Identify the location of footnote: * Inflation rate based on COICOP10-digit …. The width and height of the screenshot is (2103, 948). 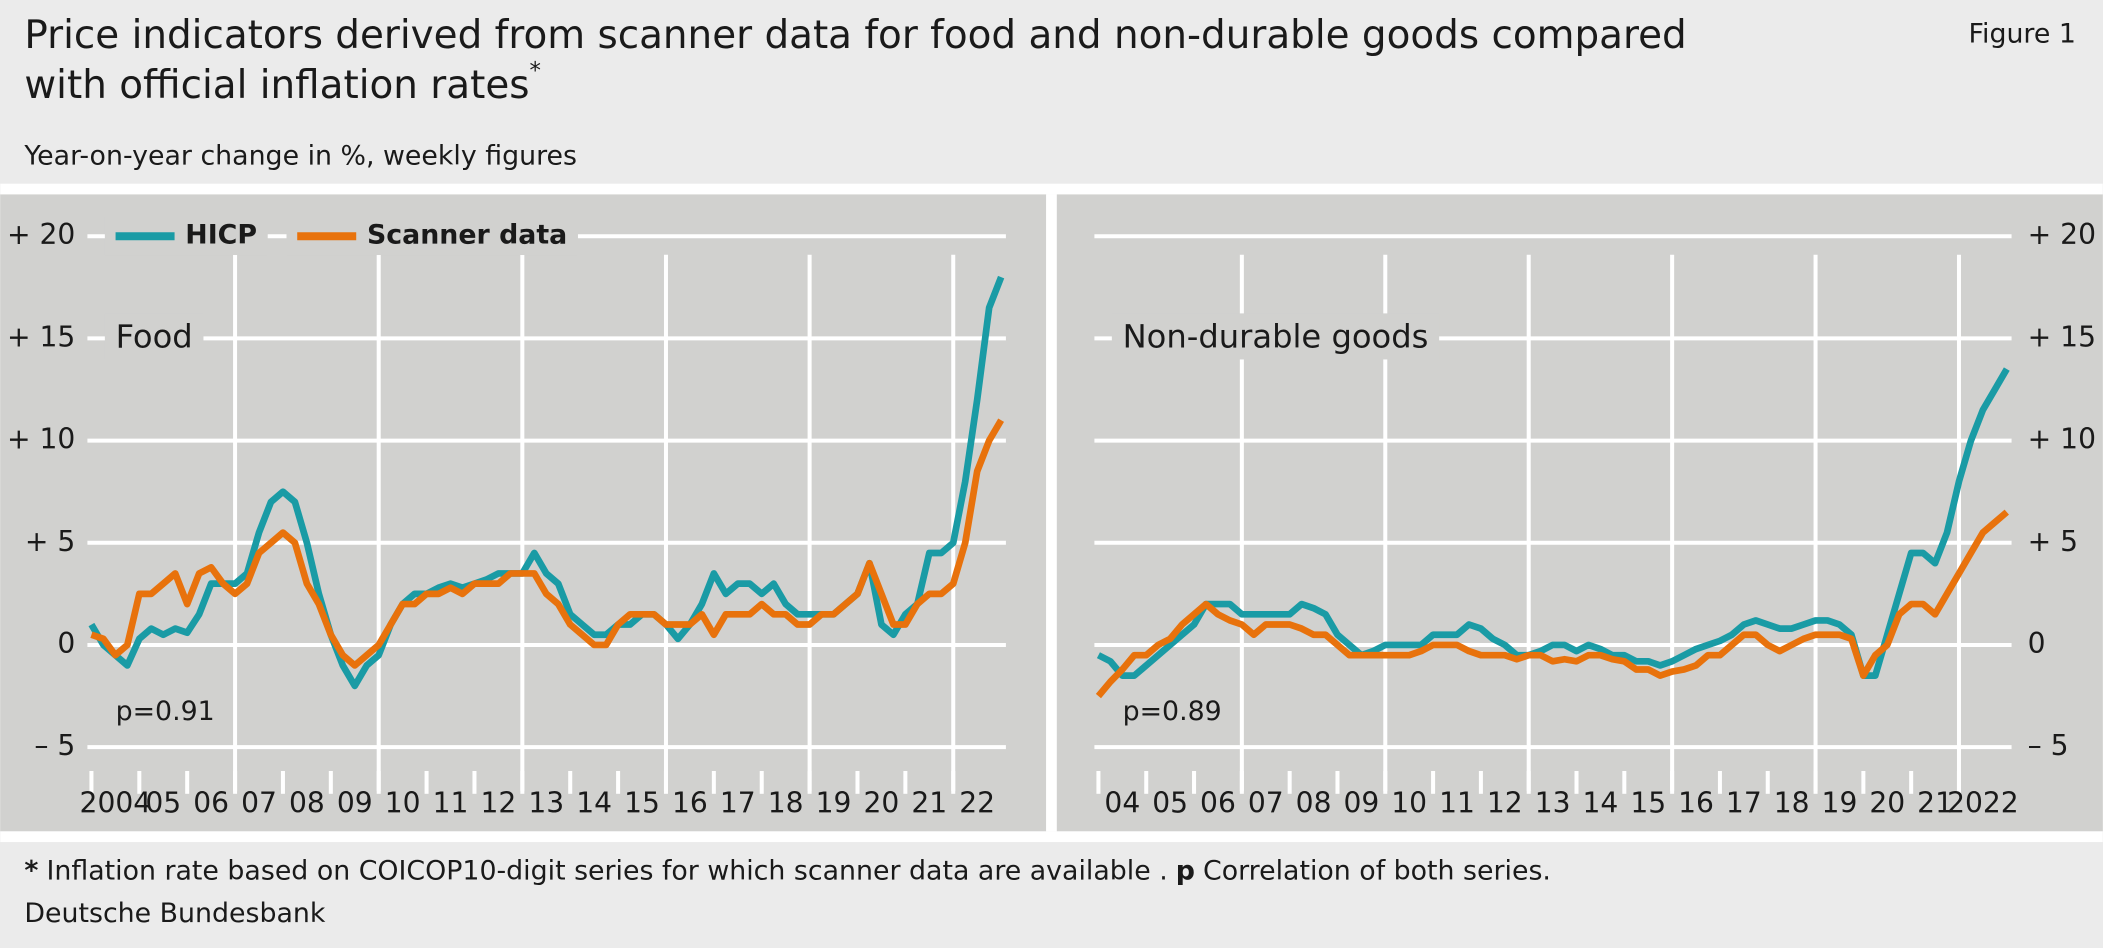
(787, 870).